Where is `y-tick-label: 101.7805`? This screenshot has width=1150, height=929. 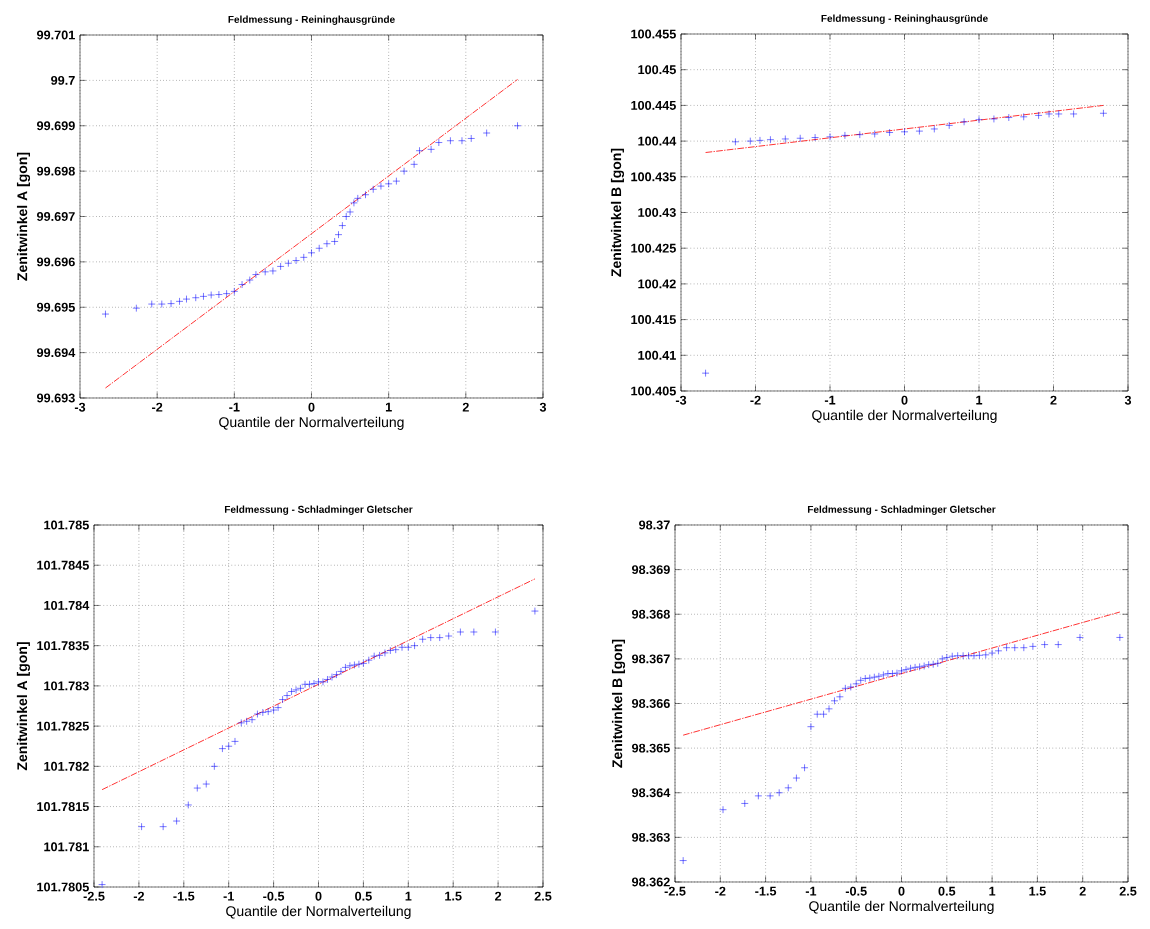
y-tick-label: 101.7805 is located at coordinates (63, 887).